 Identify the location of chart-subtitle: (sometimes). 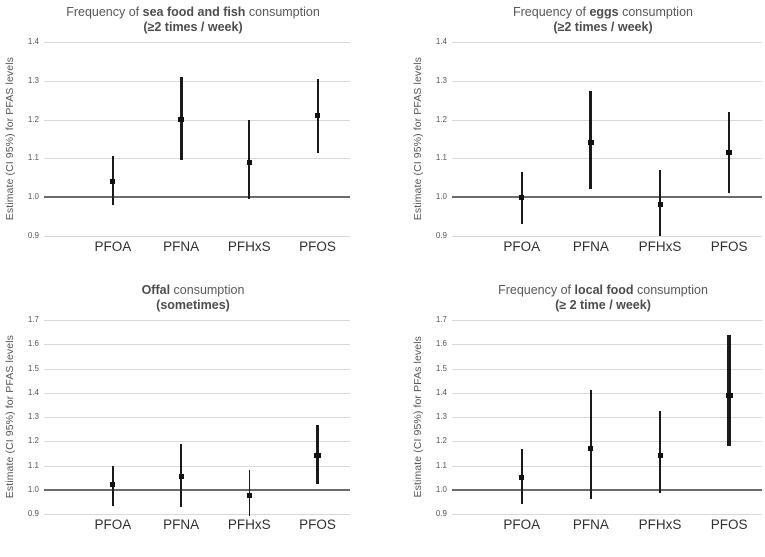
(193, 305).